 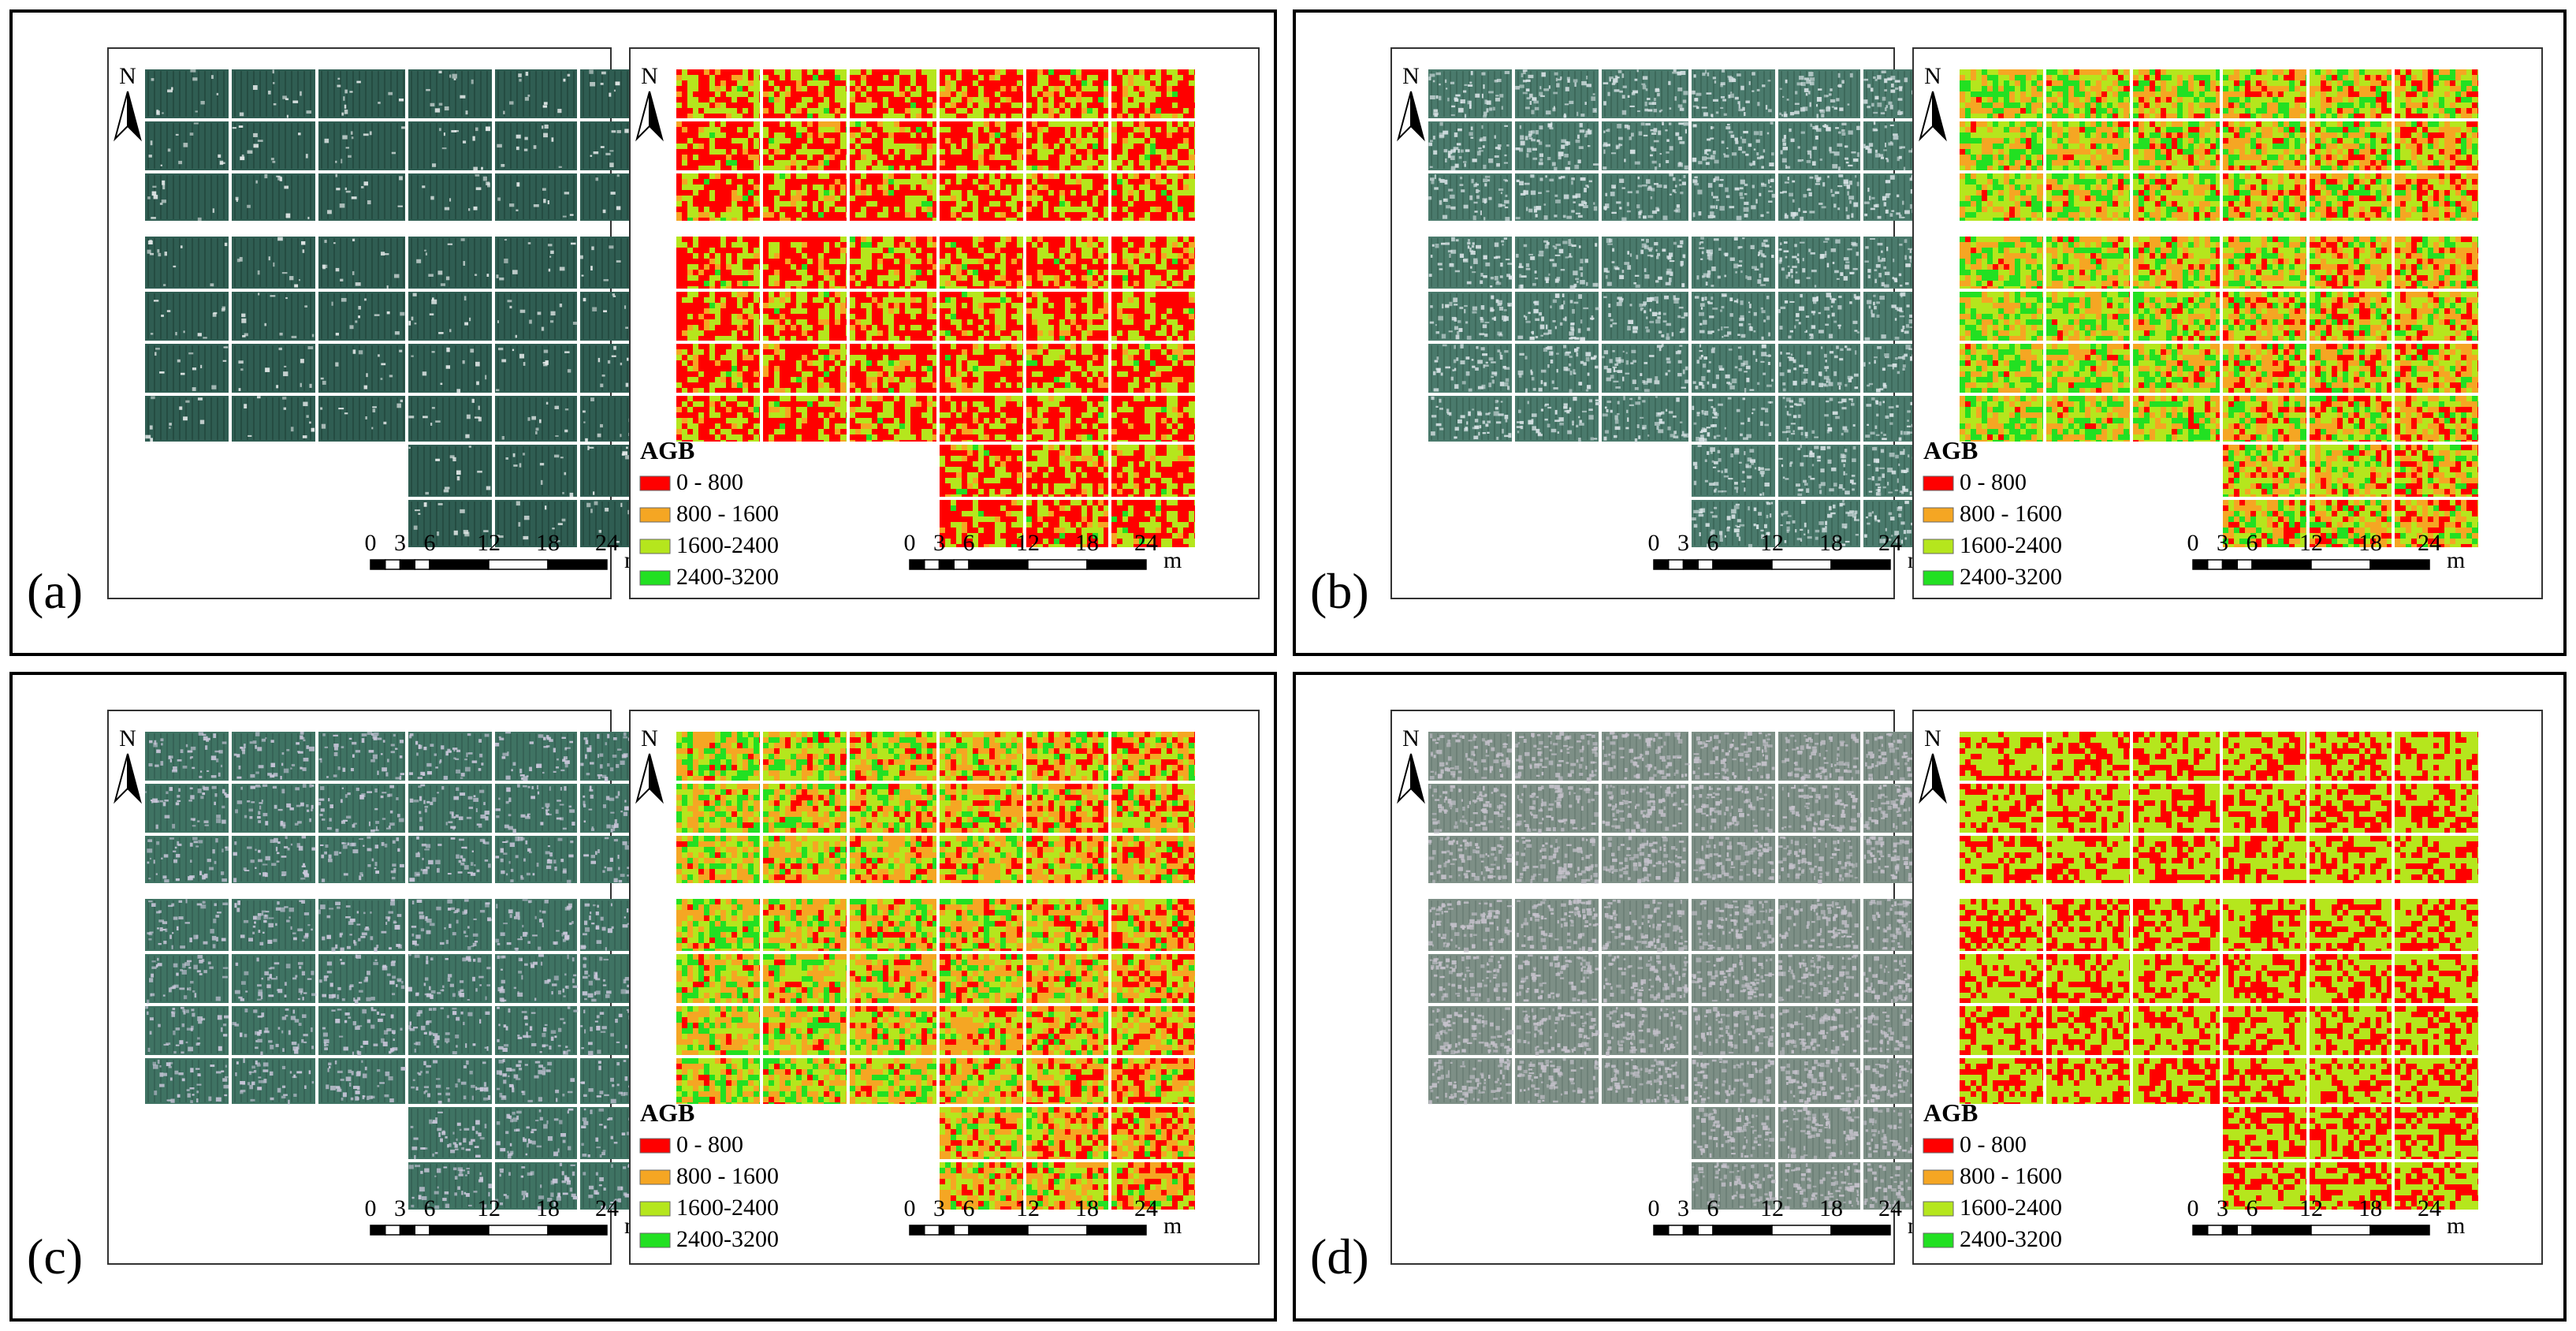 What do you see at coordinates (128, 102) in the screenshot?
I see `north-arrow-icon: N` at bounding box center [128, 102].